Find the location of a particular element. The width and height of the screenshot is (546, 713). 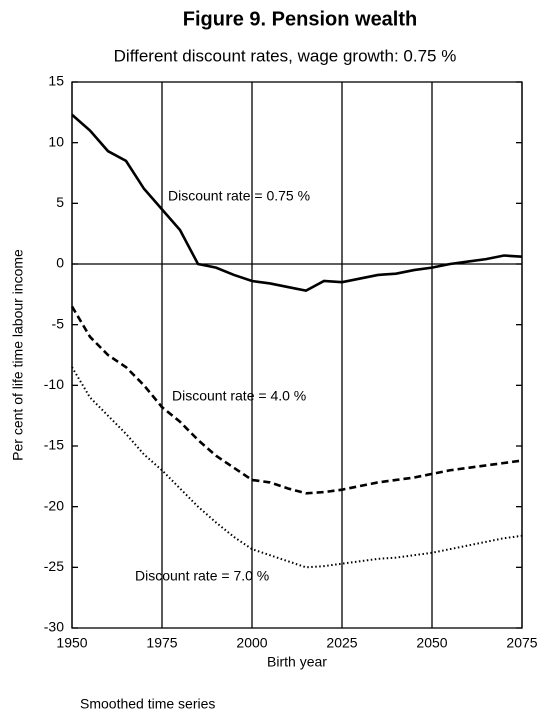

chart-title: Figure 9. Pension wealth is located at coordinates (300, 19).